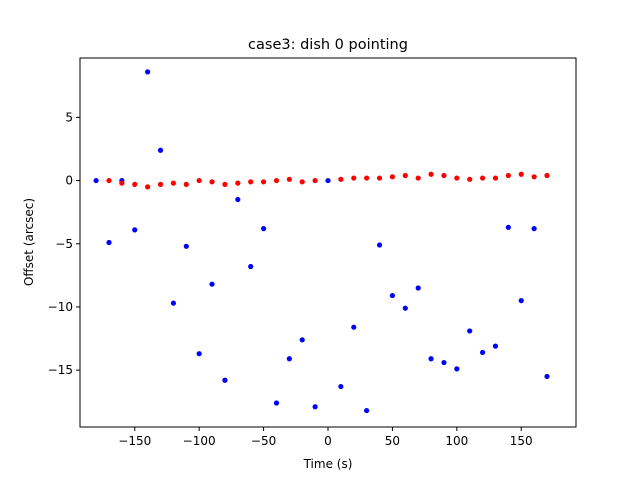  What do you see at coordinates (64, 244) in the screenshot?
I see `y-tick-label: −5` at bounding box center [64, 244].